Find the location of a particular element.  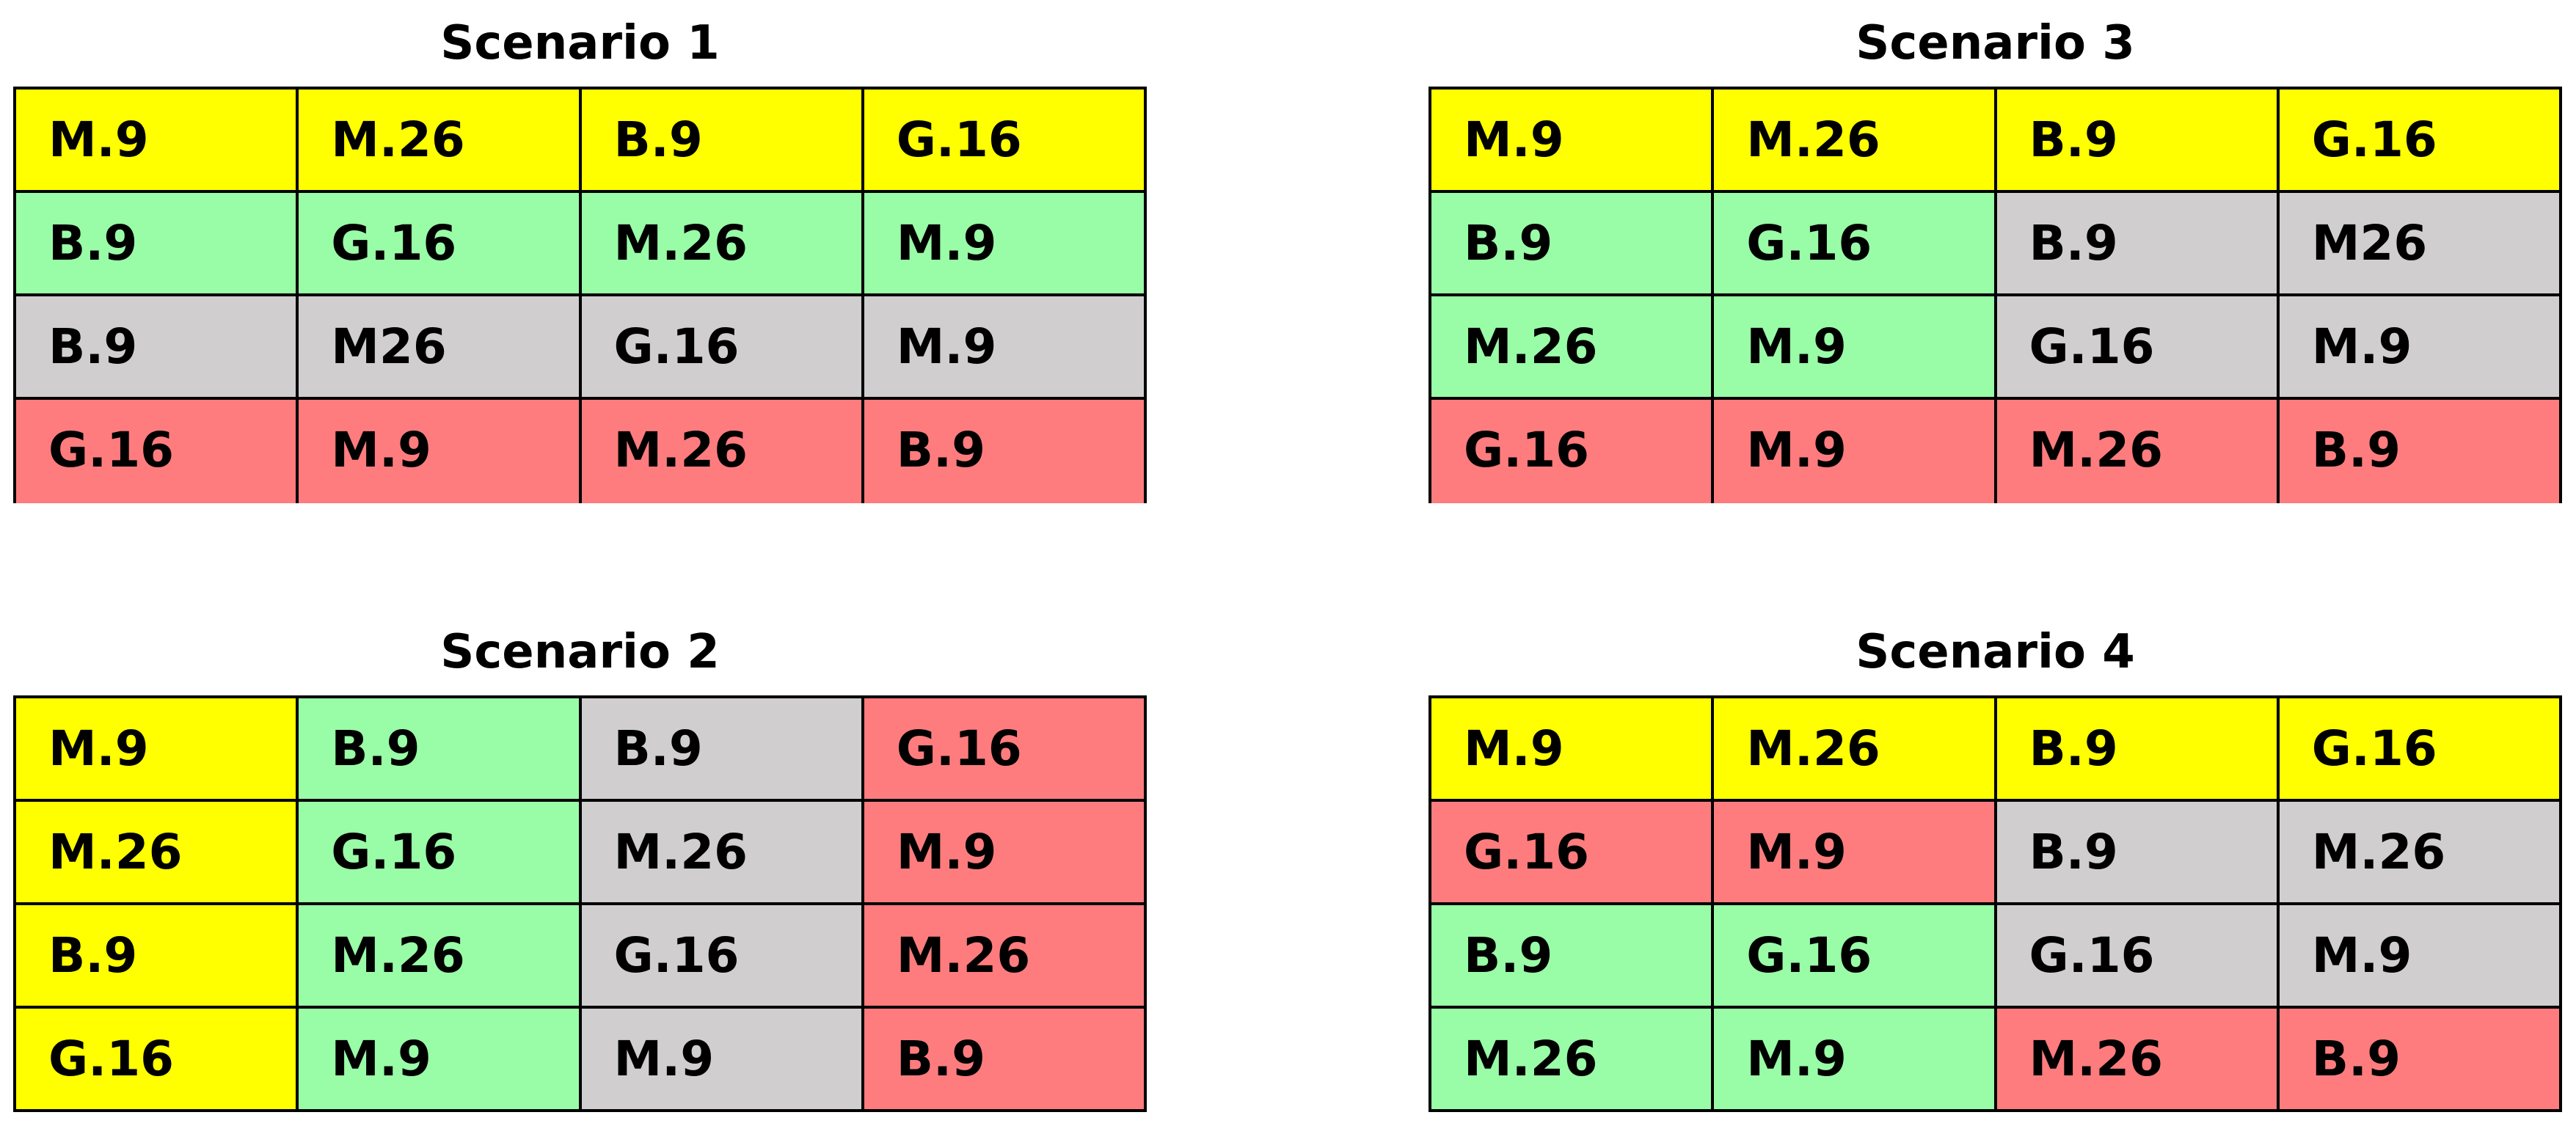

scenario-1-title: Scenario 1 is located at coordinates (580, 43).